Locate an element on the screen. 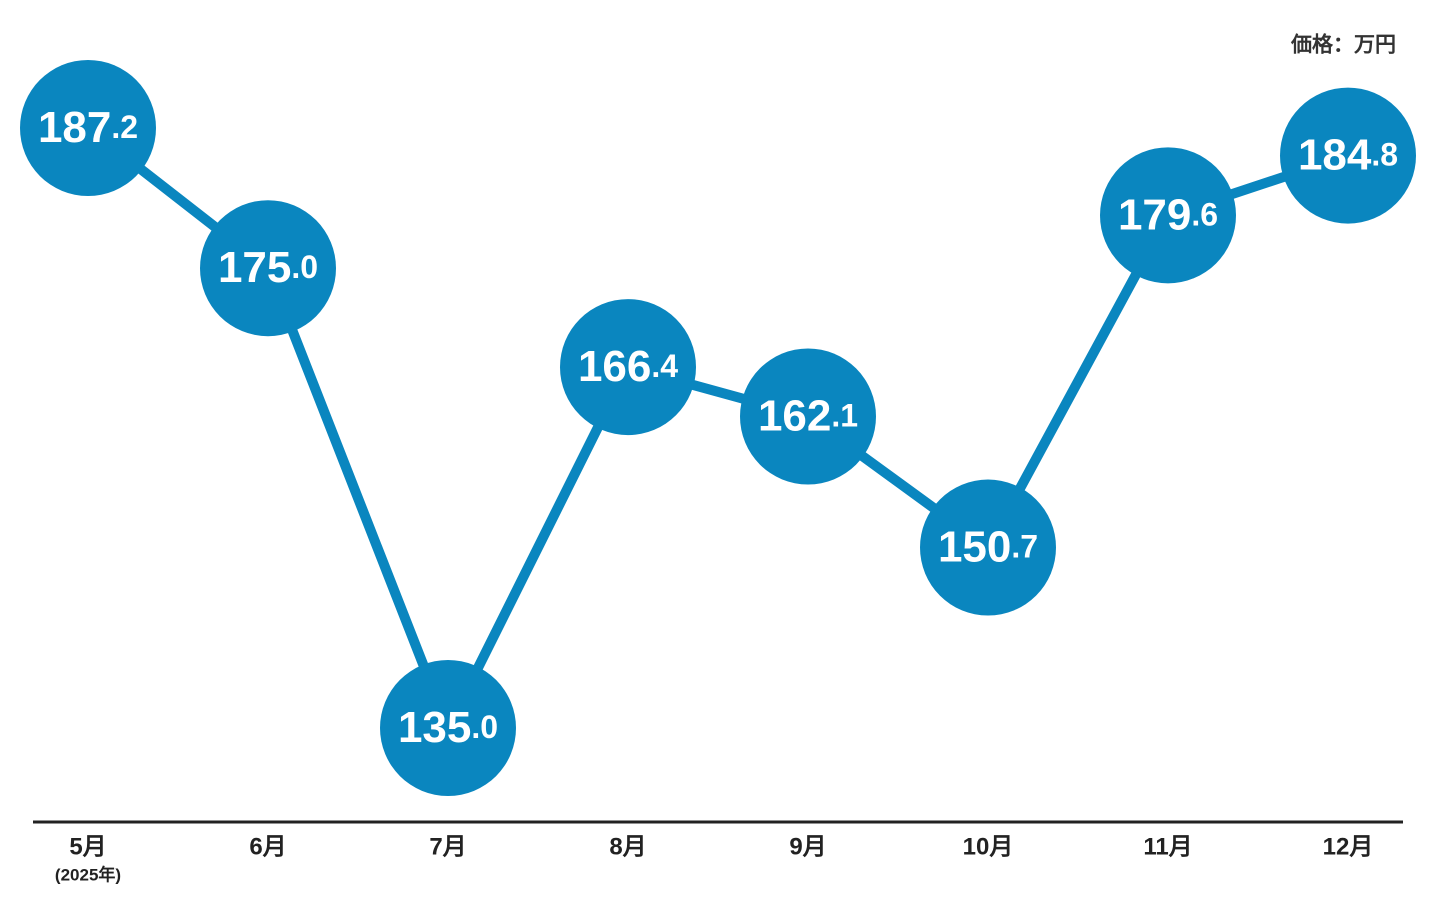  x-tick-label: 6月 is located at coordinates (267, 846).